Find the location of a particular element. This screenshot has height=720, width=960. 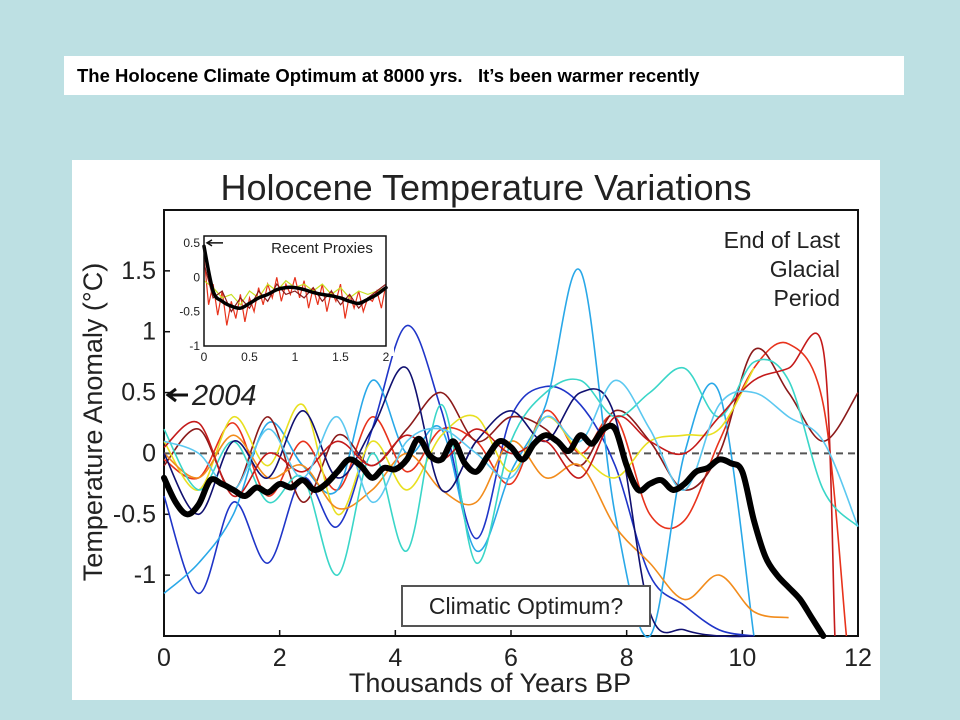

y-axis-label: Temperature Anomaly (°C) is located at coordinates (93, 422).